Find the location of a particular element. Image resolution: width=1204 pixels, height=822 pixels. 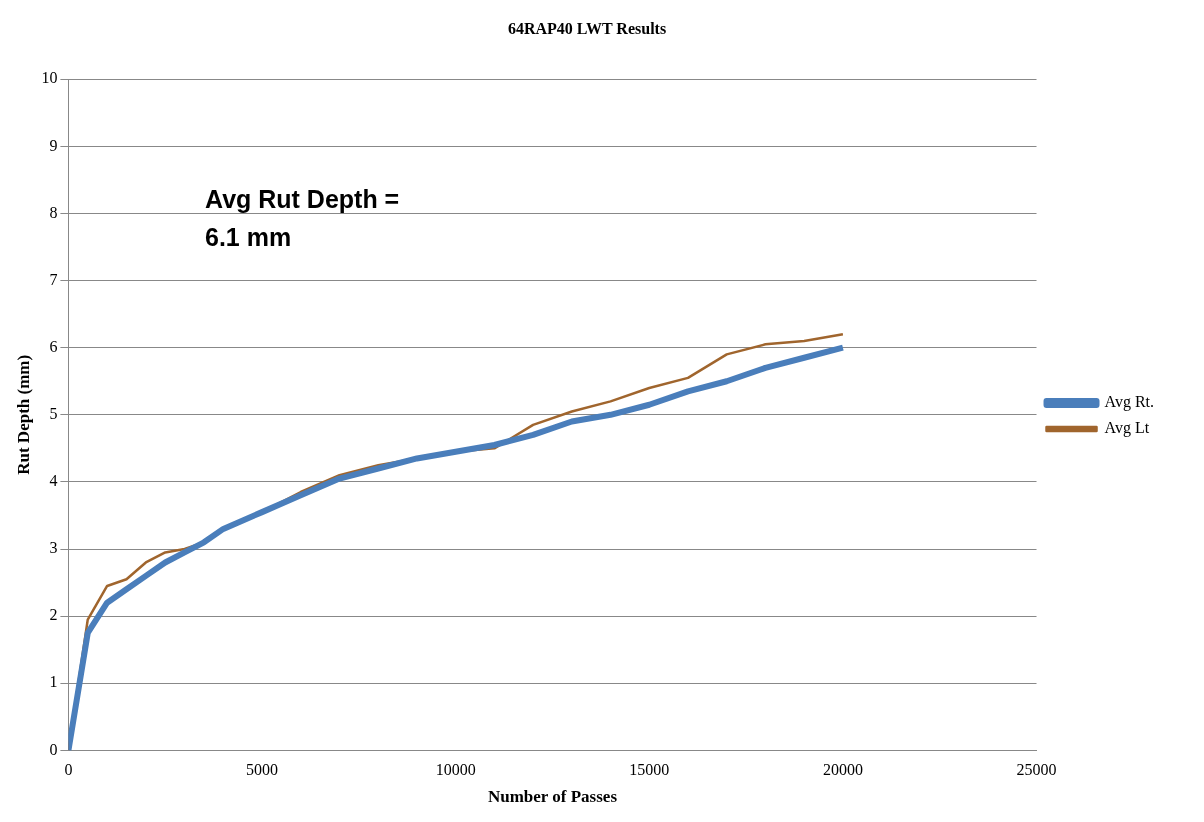

y-tick-label: 3 is located at coordinates (53, 548).